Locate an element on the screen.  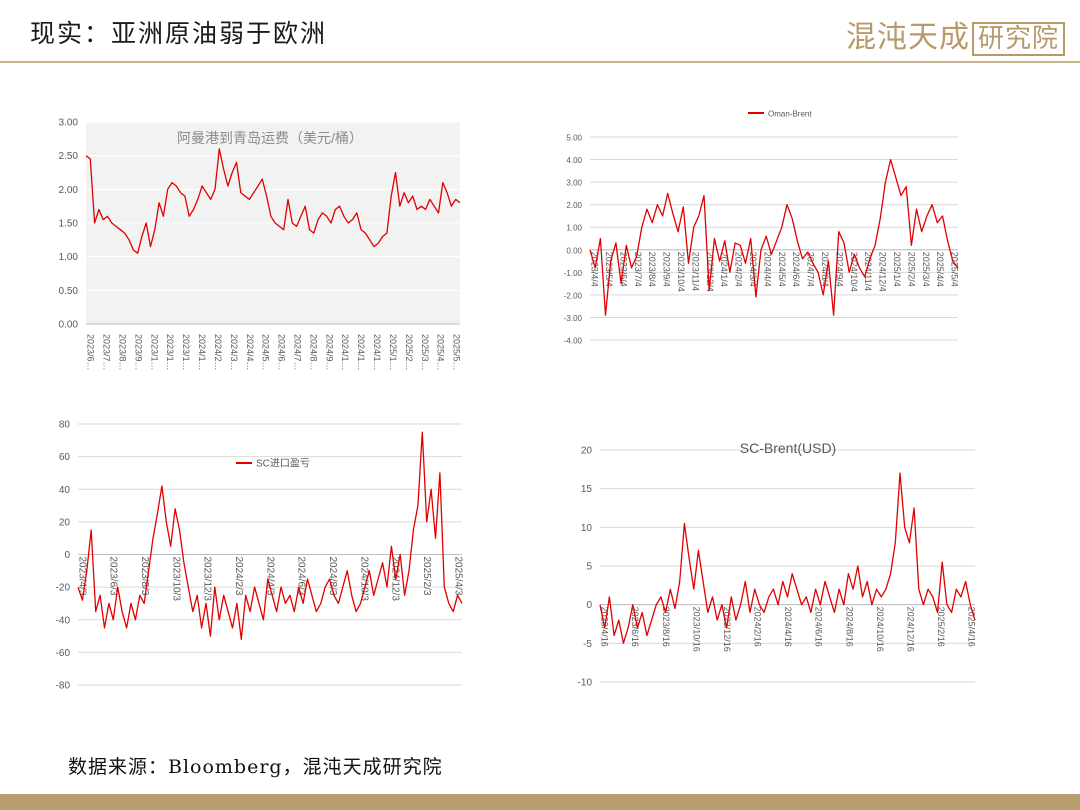
x-tick-label: 2024/5/4 is located at coordinates (782, 269).